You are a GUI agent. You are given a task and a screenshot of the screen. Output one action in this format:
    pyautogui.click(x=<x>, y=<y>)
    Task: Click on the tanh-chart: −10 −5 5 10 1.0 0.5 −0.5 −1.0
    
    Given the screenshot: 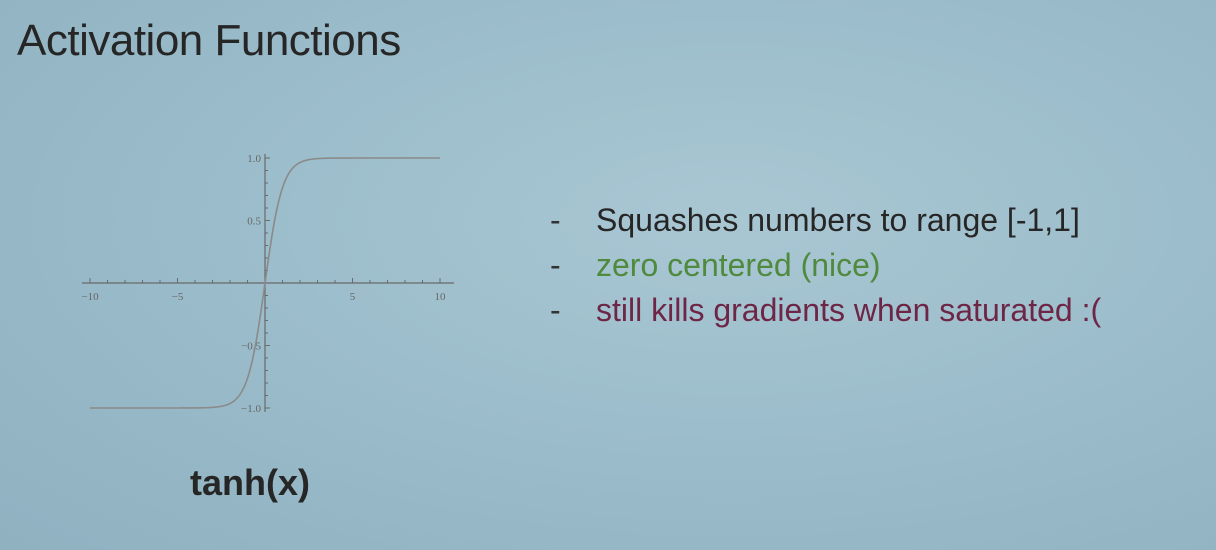 What is the action you would take?
    pyautogui.click(x=267, y=284)
    